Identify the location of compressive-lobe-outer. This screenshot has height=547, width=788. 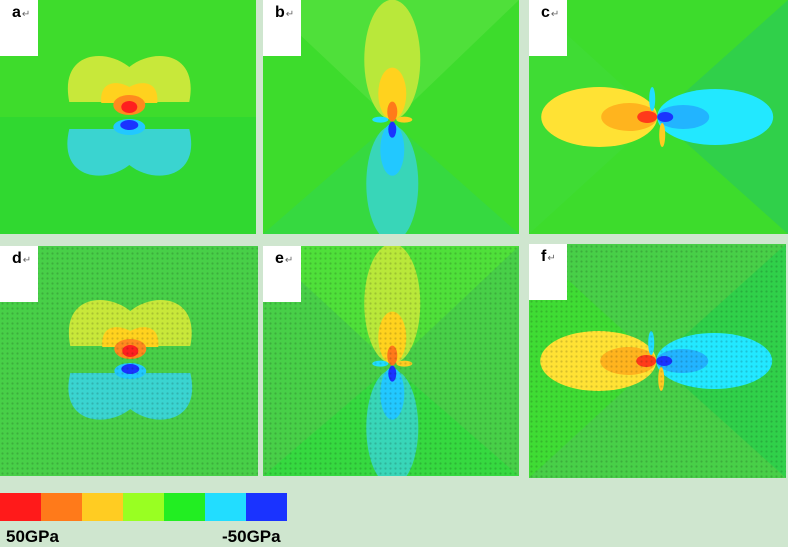
(129, 79).